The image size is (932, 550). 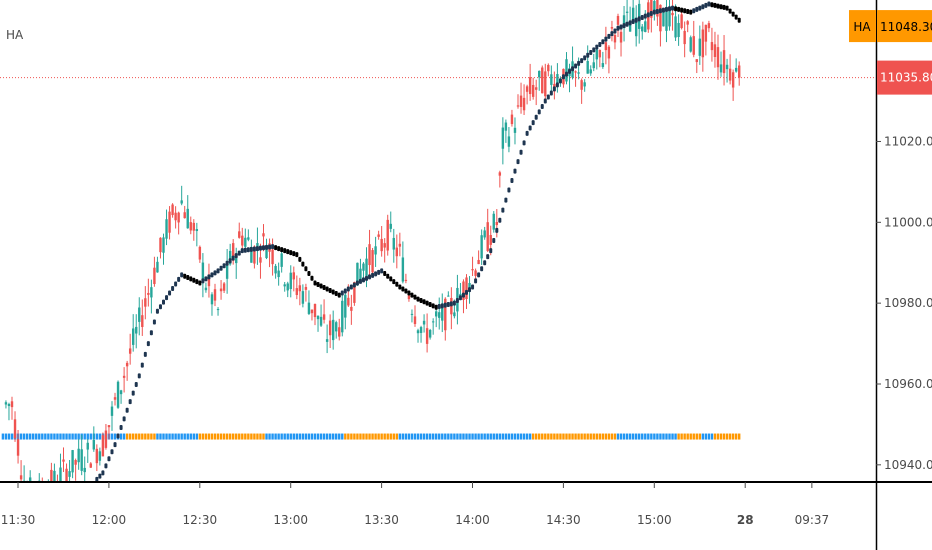 I want to click on price-axis-ticks: 11020.00 11000.00 10980.00 10960.00 10940.00, so click(x=904, y=303).